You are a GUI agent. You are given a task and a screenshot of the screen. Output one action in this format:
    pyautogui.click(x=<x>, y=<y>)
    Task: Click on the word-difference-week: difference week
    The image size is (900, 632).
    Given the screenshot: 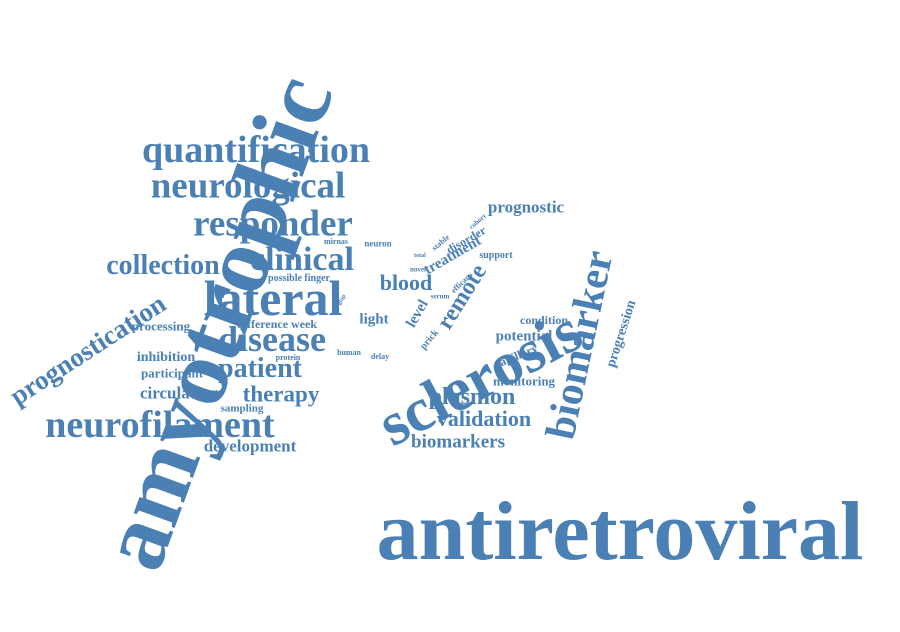 What is the action you would take?
    pyautogui.click(x=277, y=324)
    